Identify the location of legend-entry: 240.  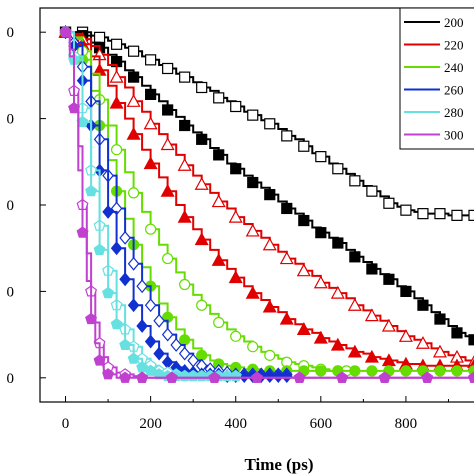
(434, 67).